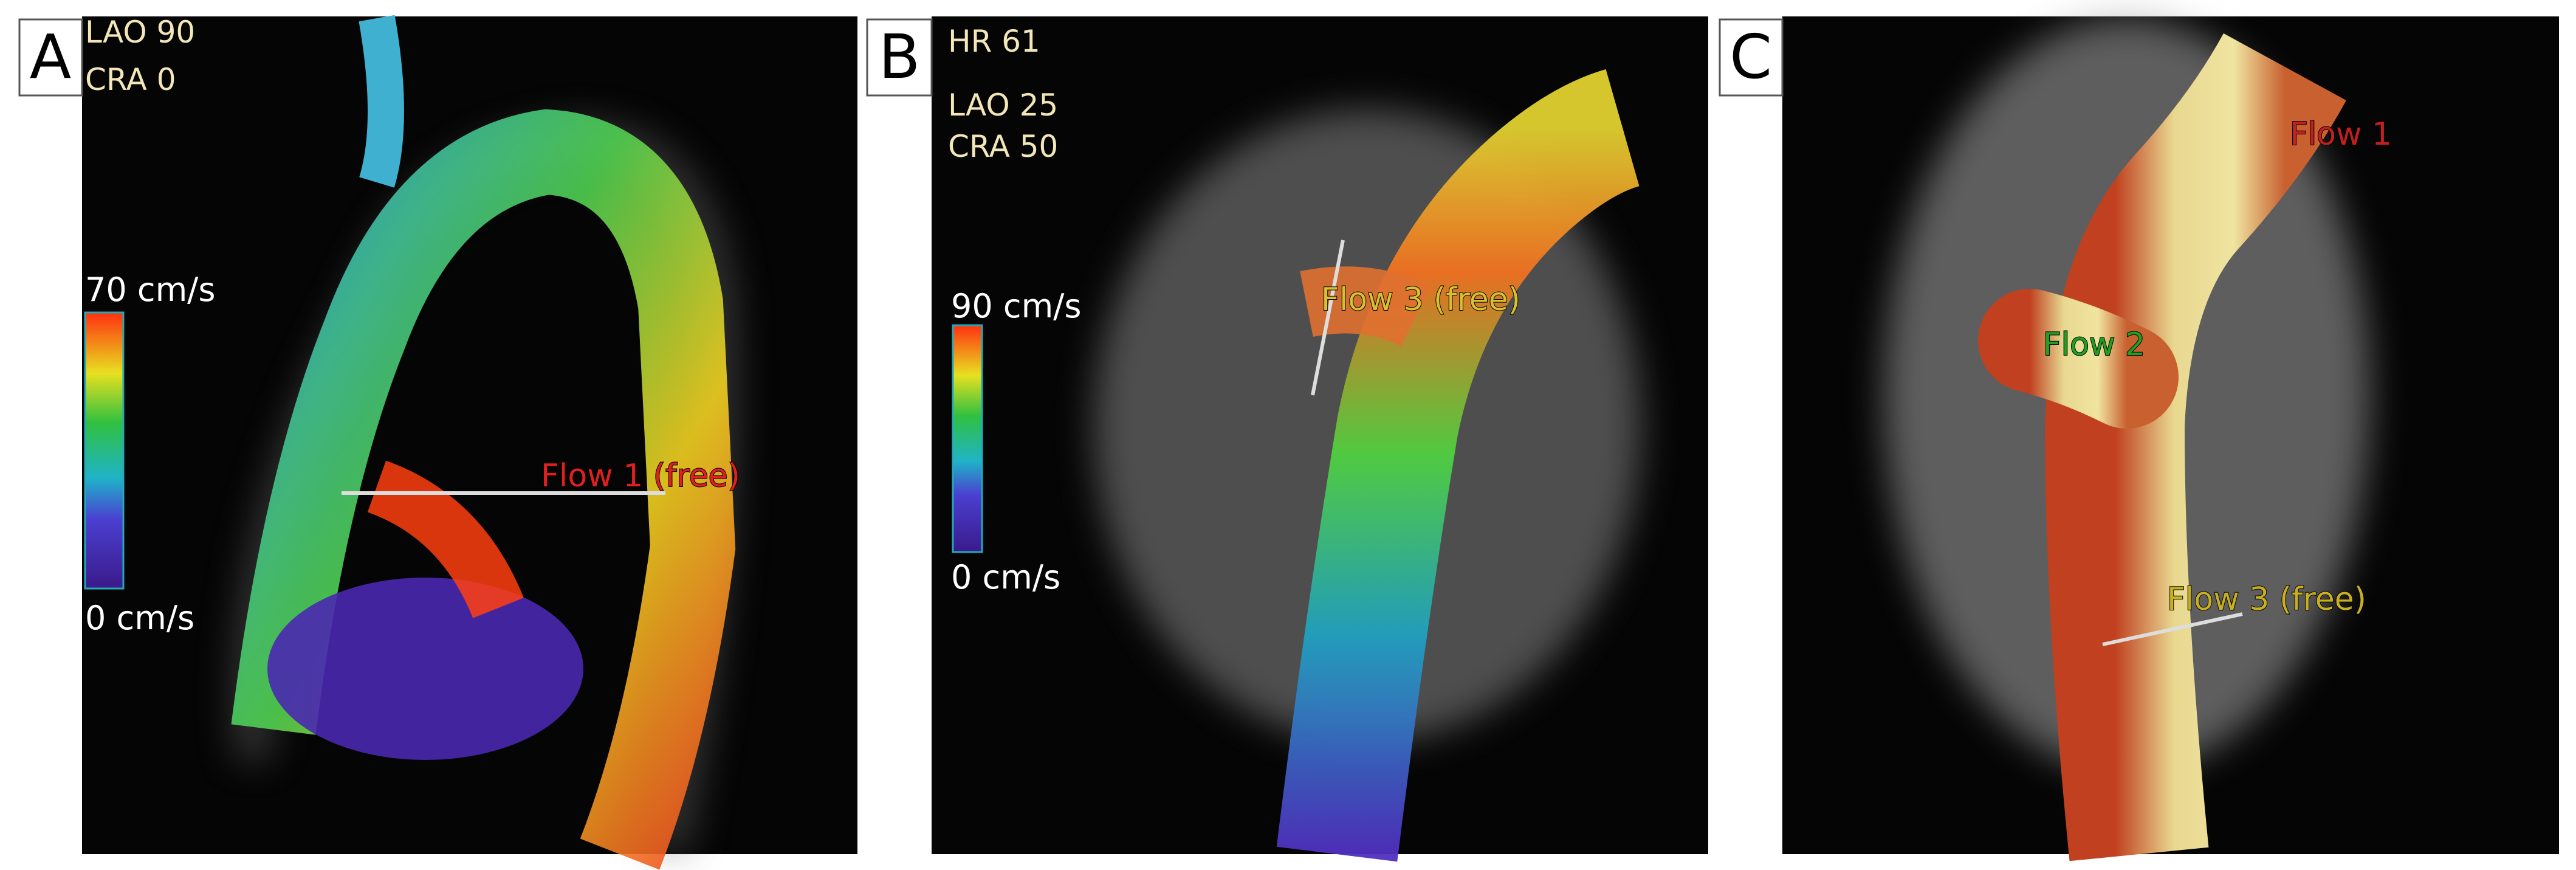 This screenshot has width=2576, height=870. I want to click on view-label: LAO 25, so click(1003, 106).